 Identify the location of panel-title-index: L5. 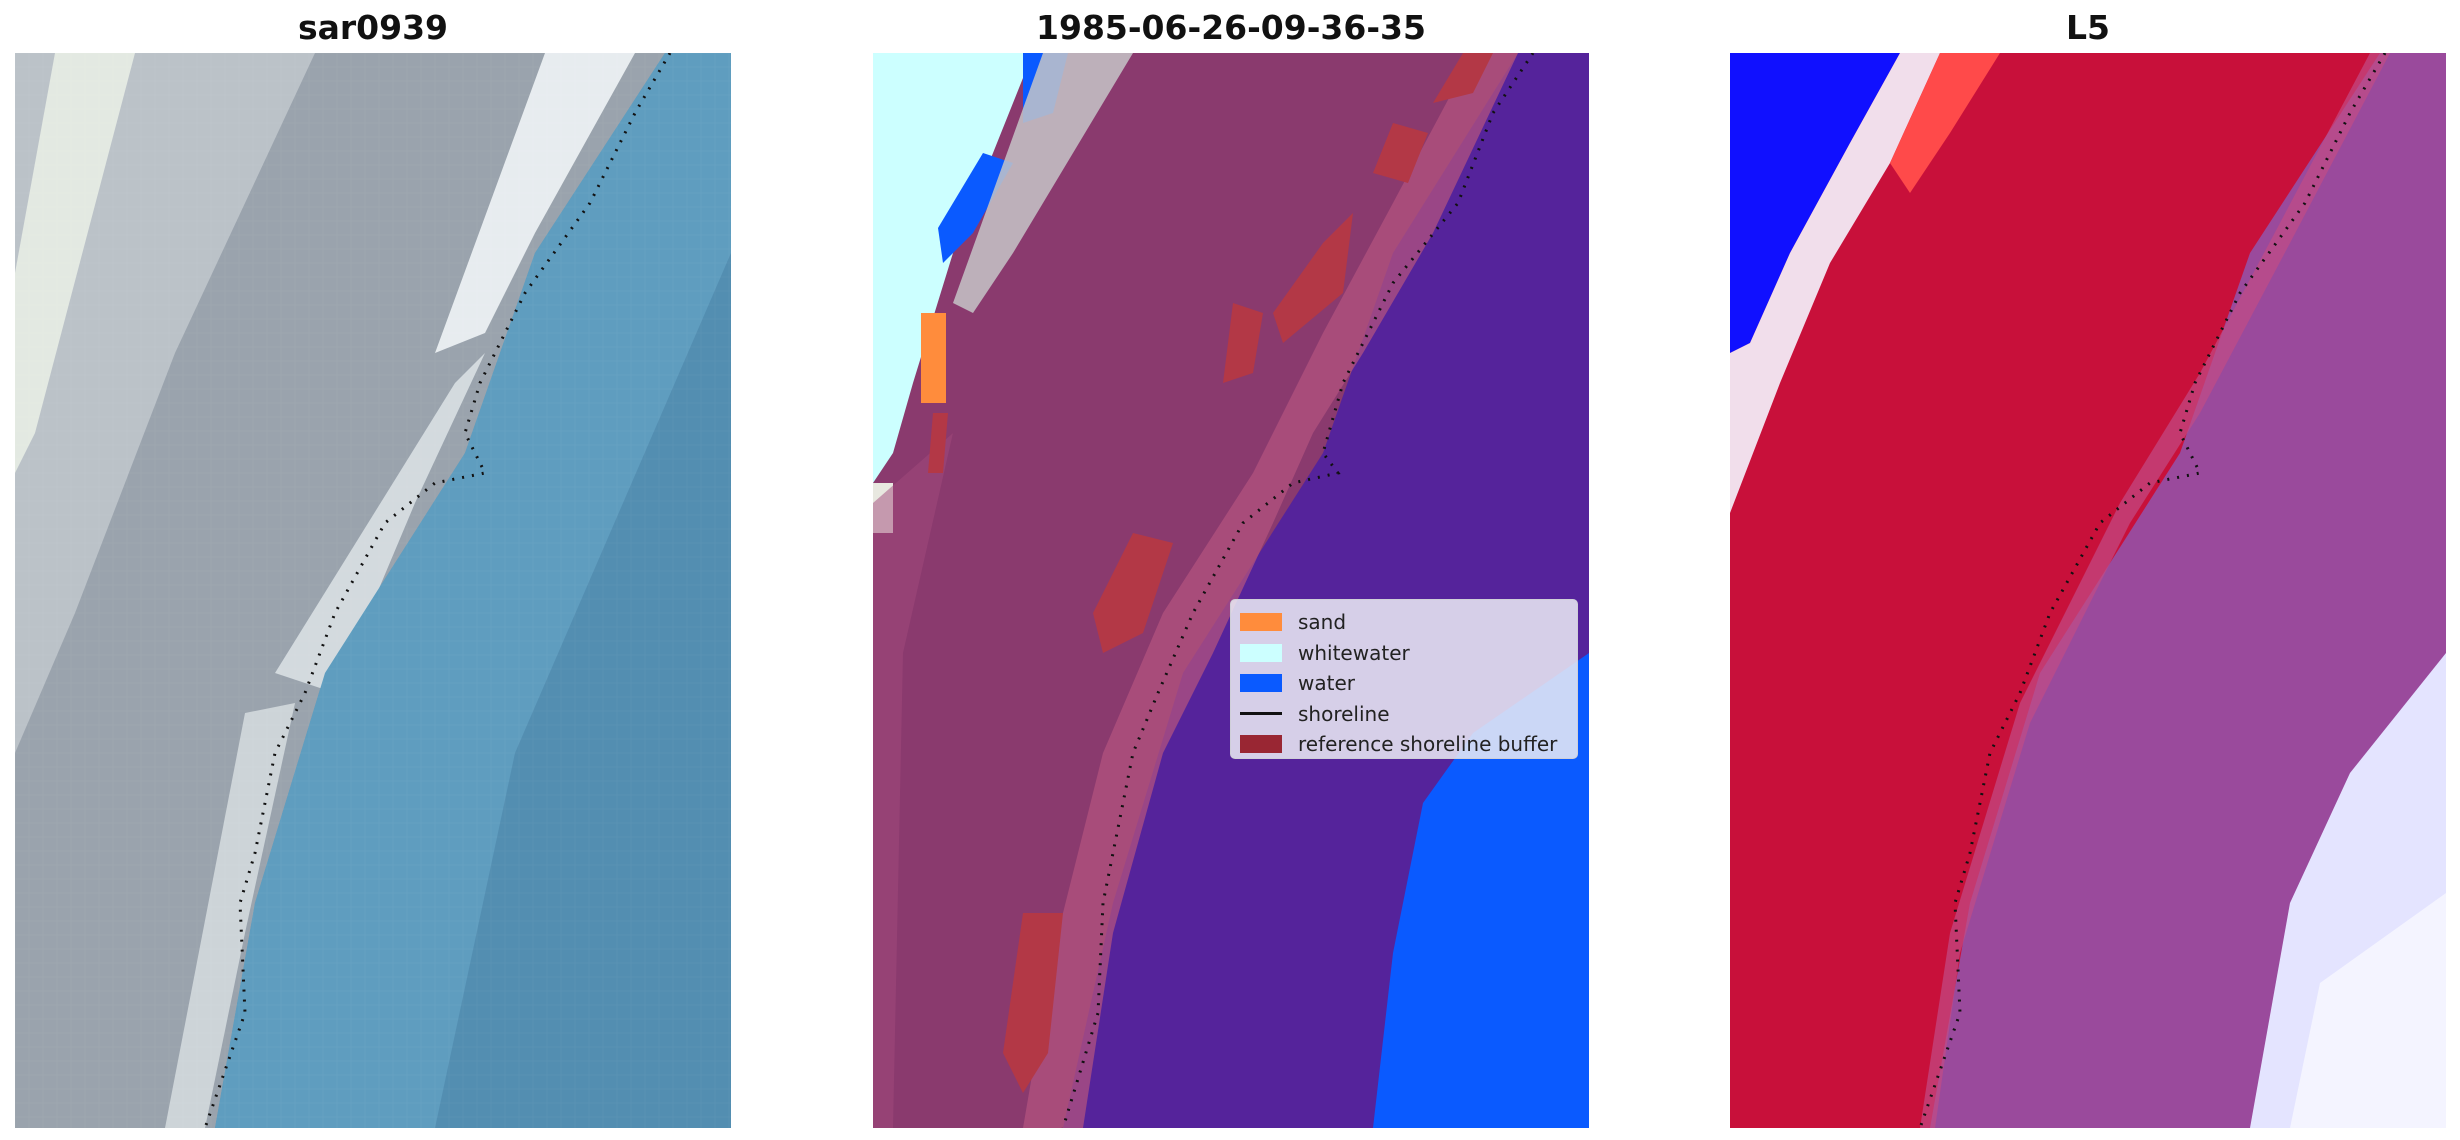
(2088, 27).